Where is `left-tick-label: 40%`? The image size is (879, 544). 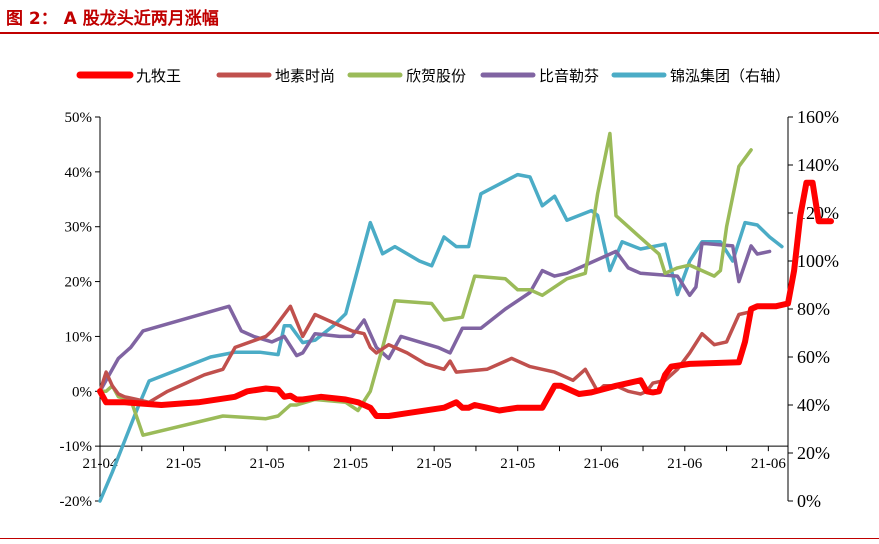
left-tick-label: 40% is located at coordinates (79, 173).